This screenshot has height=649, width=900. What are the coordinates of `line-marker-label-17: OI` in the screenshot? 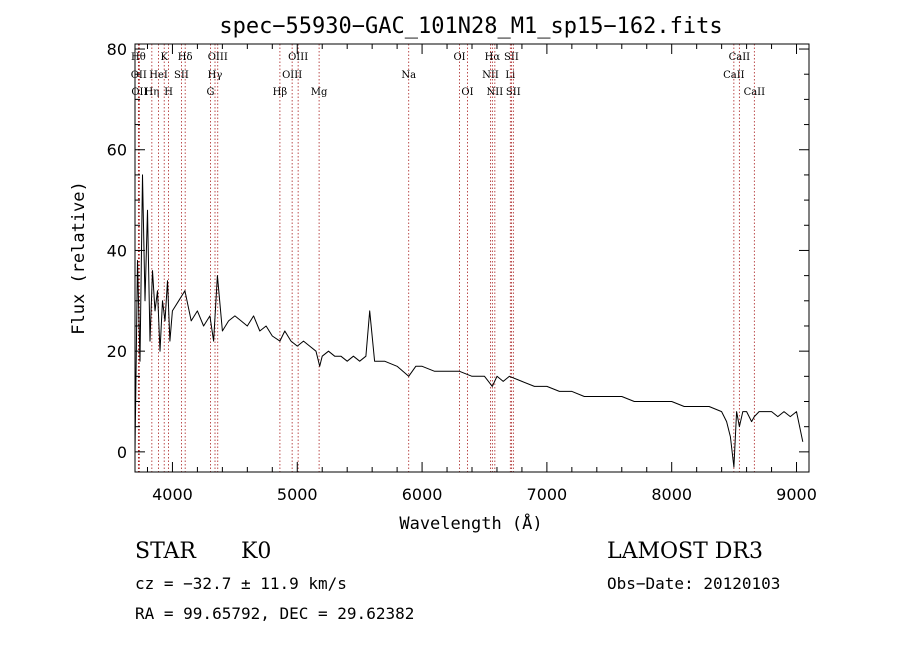 It's located at (459, 57).